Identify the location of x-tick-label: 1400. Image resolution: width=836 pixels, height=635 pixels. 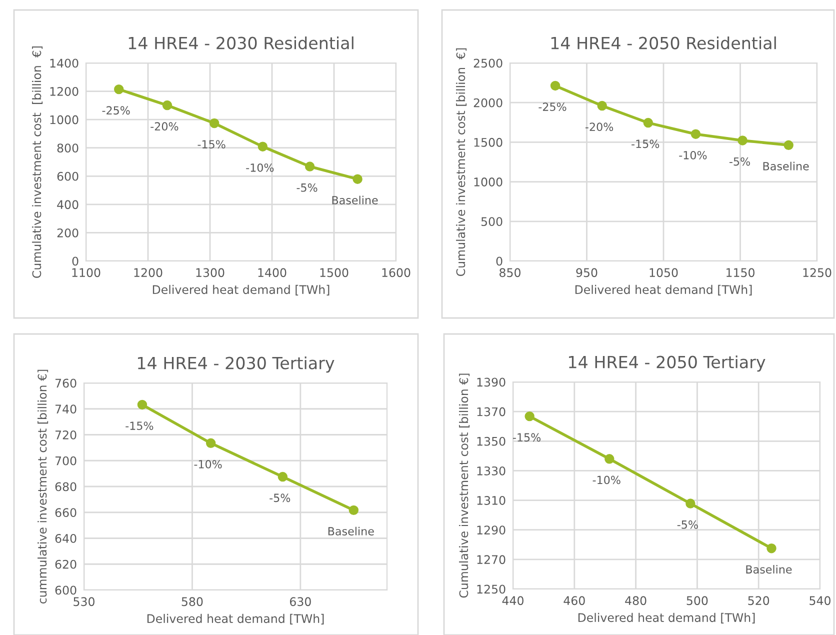
(272, 273).